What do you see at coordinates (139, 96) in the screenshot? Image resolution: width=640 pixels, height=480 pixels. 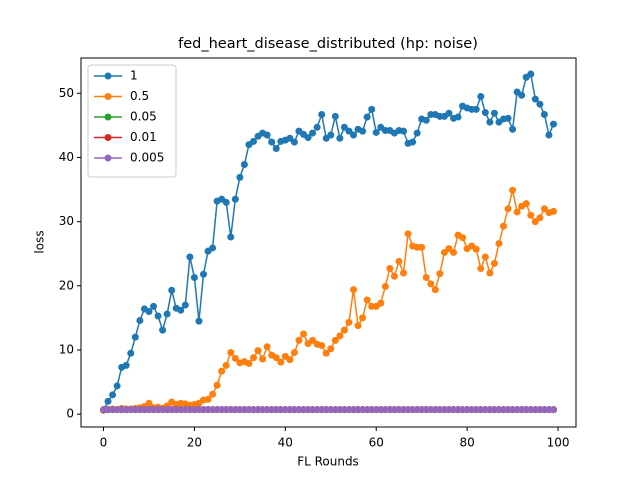 I see `legend-label: 0.5` at bounding box center [139, 96].